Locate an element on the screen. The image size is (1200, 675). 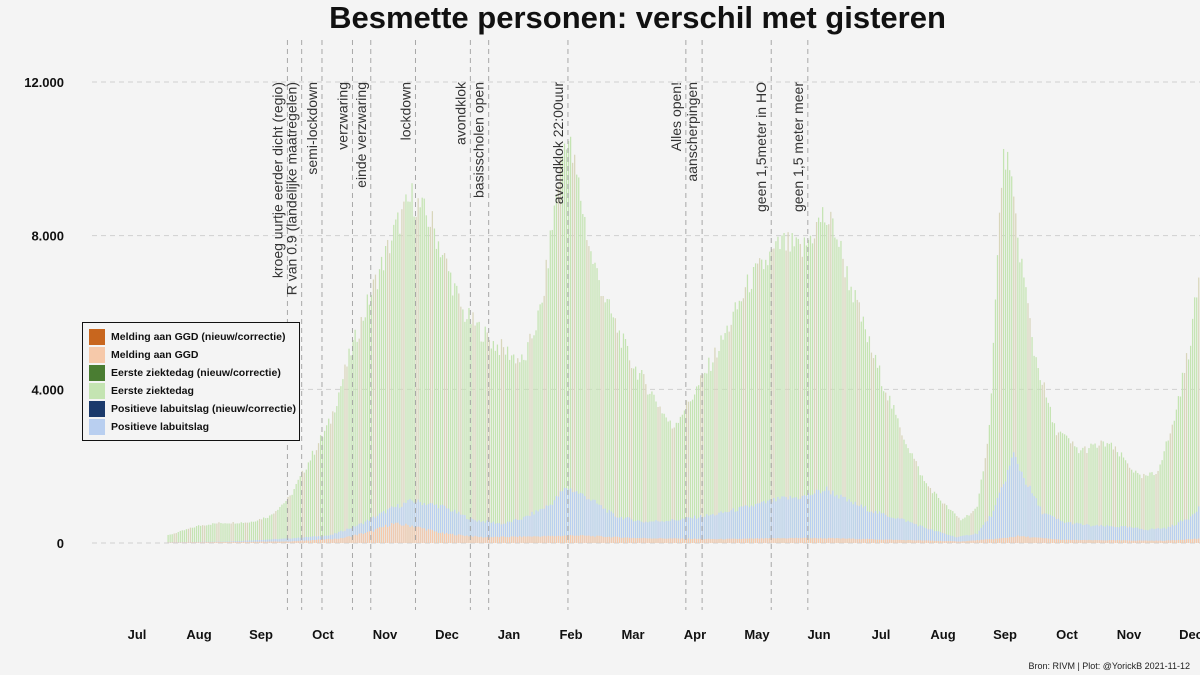
x-tick-label: Jan is located at coordinates (509, 634).